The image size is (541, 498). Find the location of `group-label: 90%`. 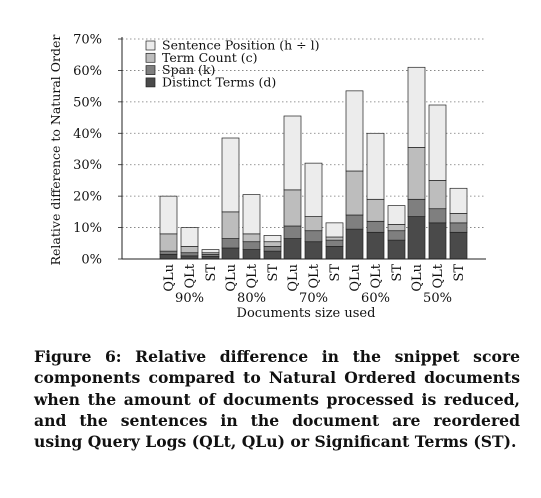

group-label: 90% is located at coordinates (189, 298).